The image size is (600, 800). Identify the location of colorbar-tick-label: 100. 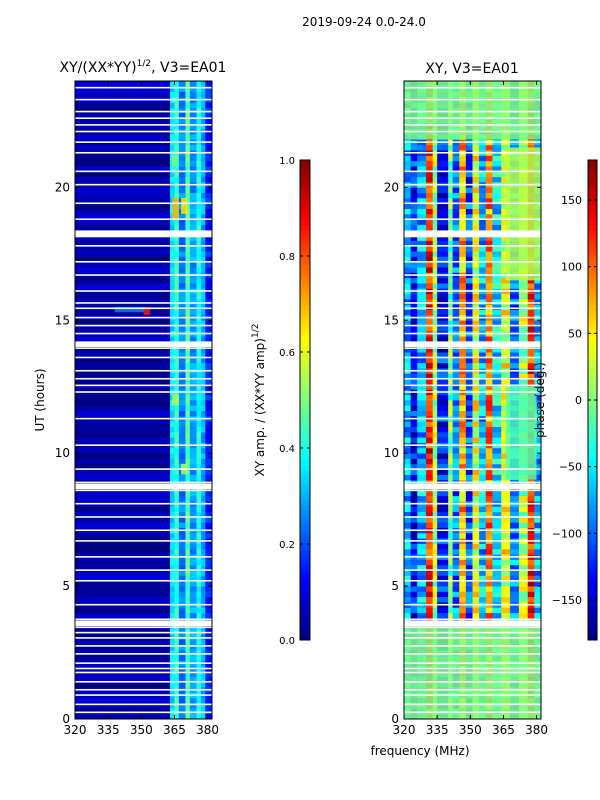
(571, 267).